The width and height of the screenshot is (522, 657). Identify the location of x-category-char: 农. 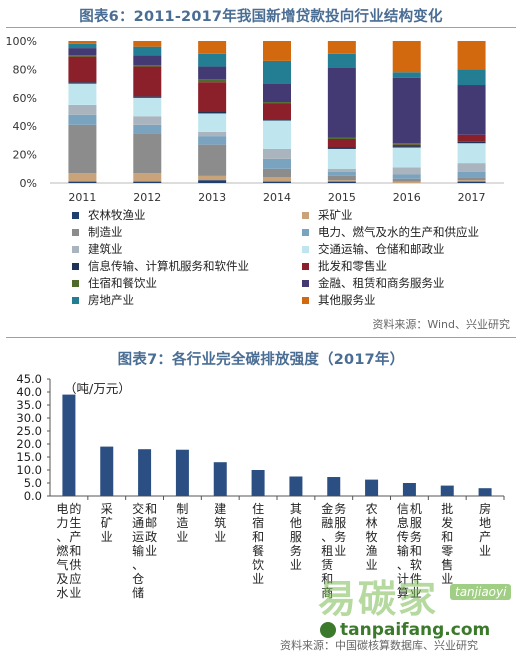
(372, 509).